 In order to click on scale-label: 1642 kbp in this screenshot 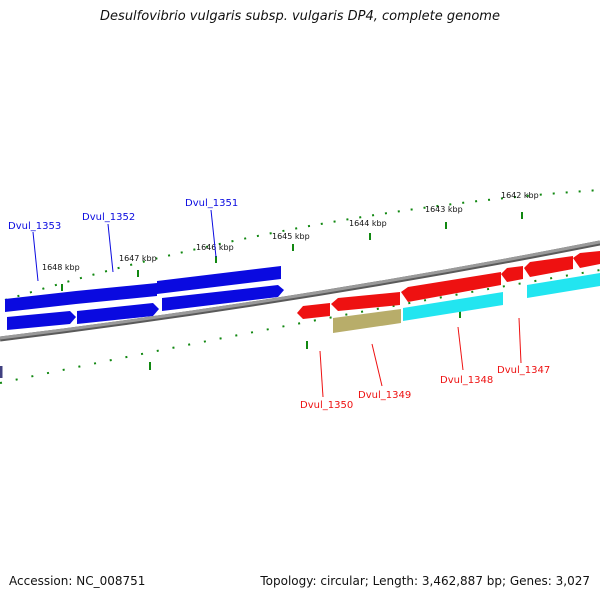, I will do `click(520, 195)`.